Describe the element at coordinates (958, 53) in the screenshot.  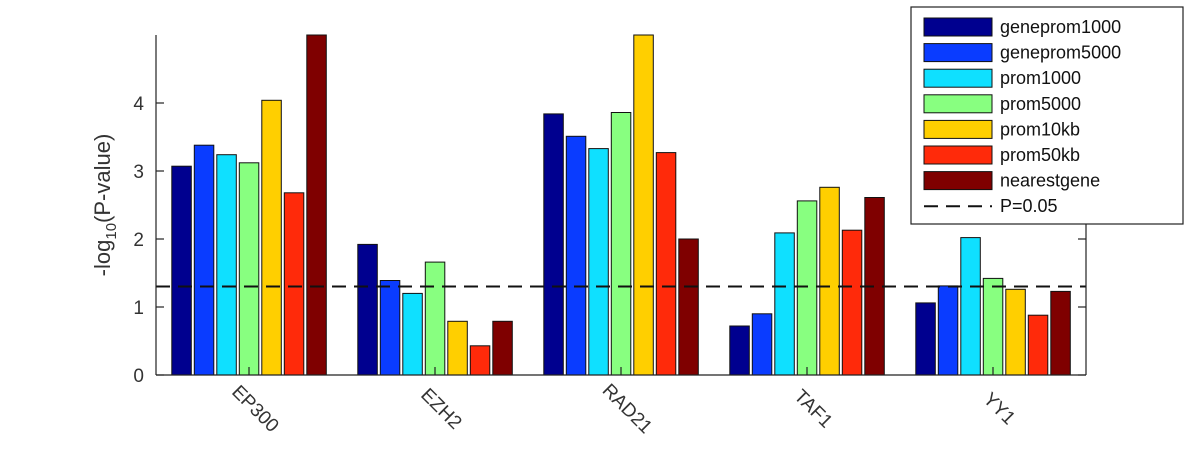
I see `legend-swatch-geneprom5000` at that location.